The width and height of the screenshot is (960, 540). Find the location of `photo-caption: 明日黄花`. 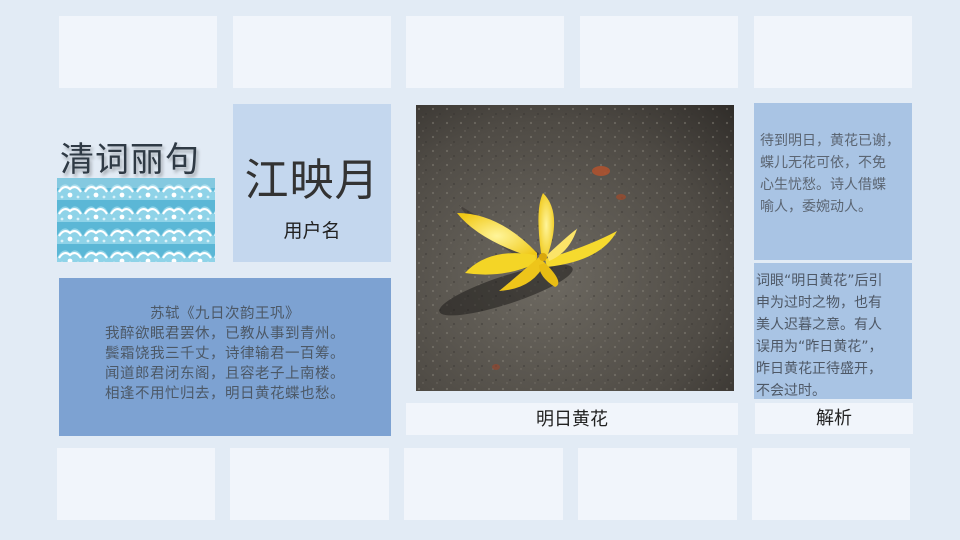

photo-caption: 明日黄花 is located at coordinates (572, 419).